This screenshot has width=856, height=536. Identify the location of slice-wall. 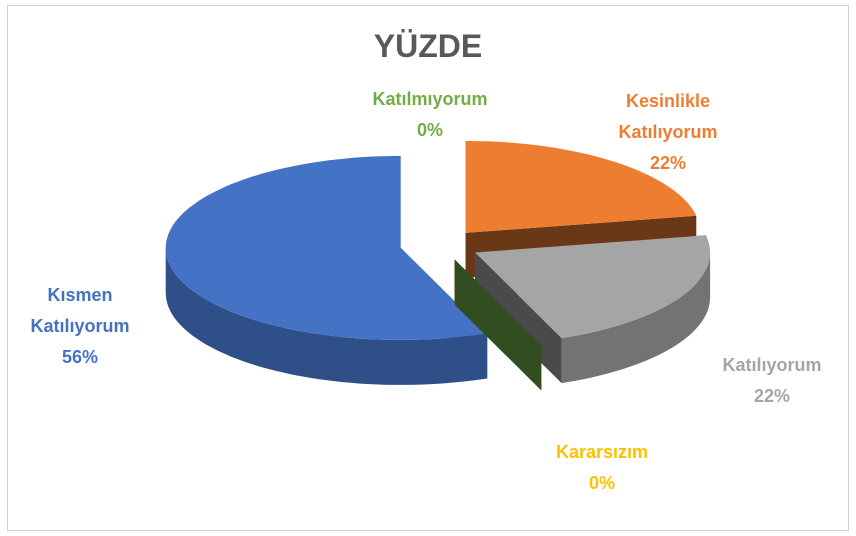
(498, 325).